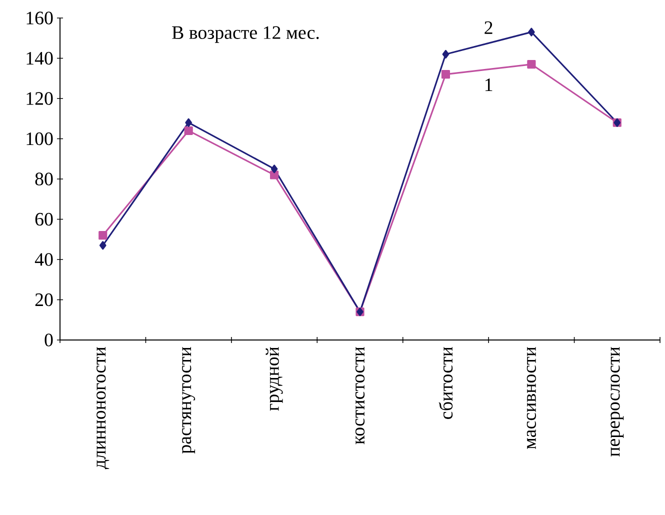 This screenshot has height=515, width=665. I want to click on x-tick-label: сбитости, so click(445, 382).